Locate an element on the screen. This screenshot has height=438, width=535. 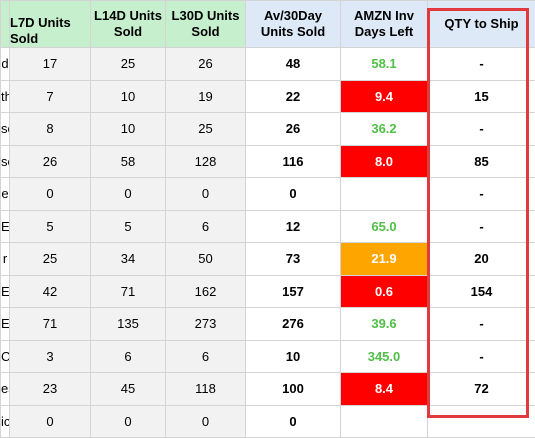
qty-to-ship-header: QTY to Ship is located at coordinates (481, 24).